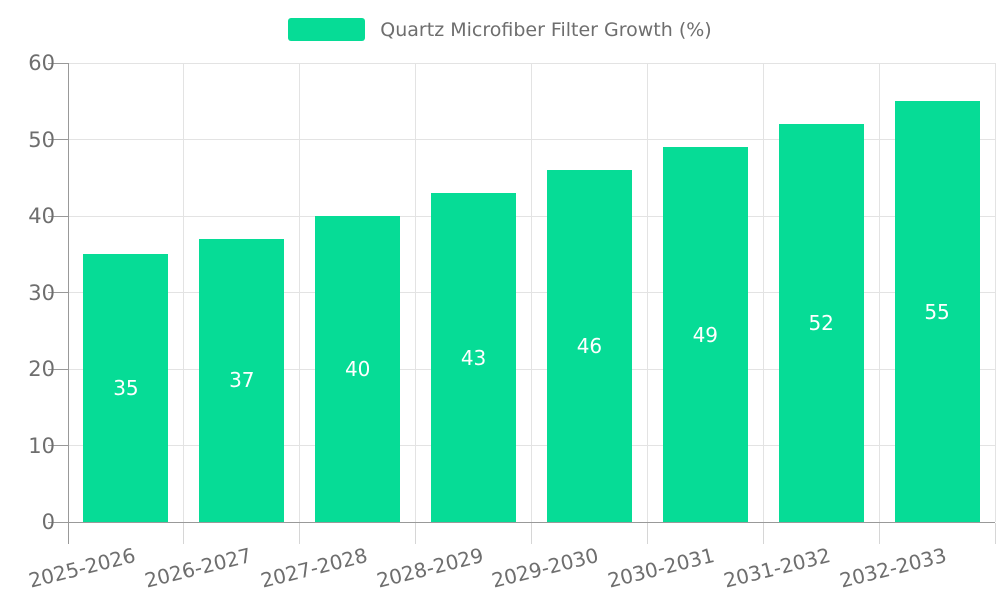  What do you see at coordinates (429, 568) in the screenshot?
I see `x-tick-label: 2028-2029` at bounding box center [429, 568].